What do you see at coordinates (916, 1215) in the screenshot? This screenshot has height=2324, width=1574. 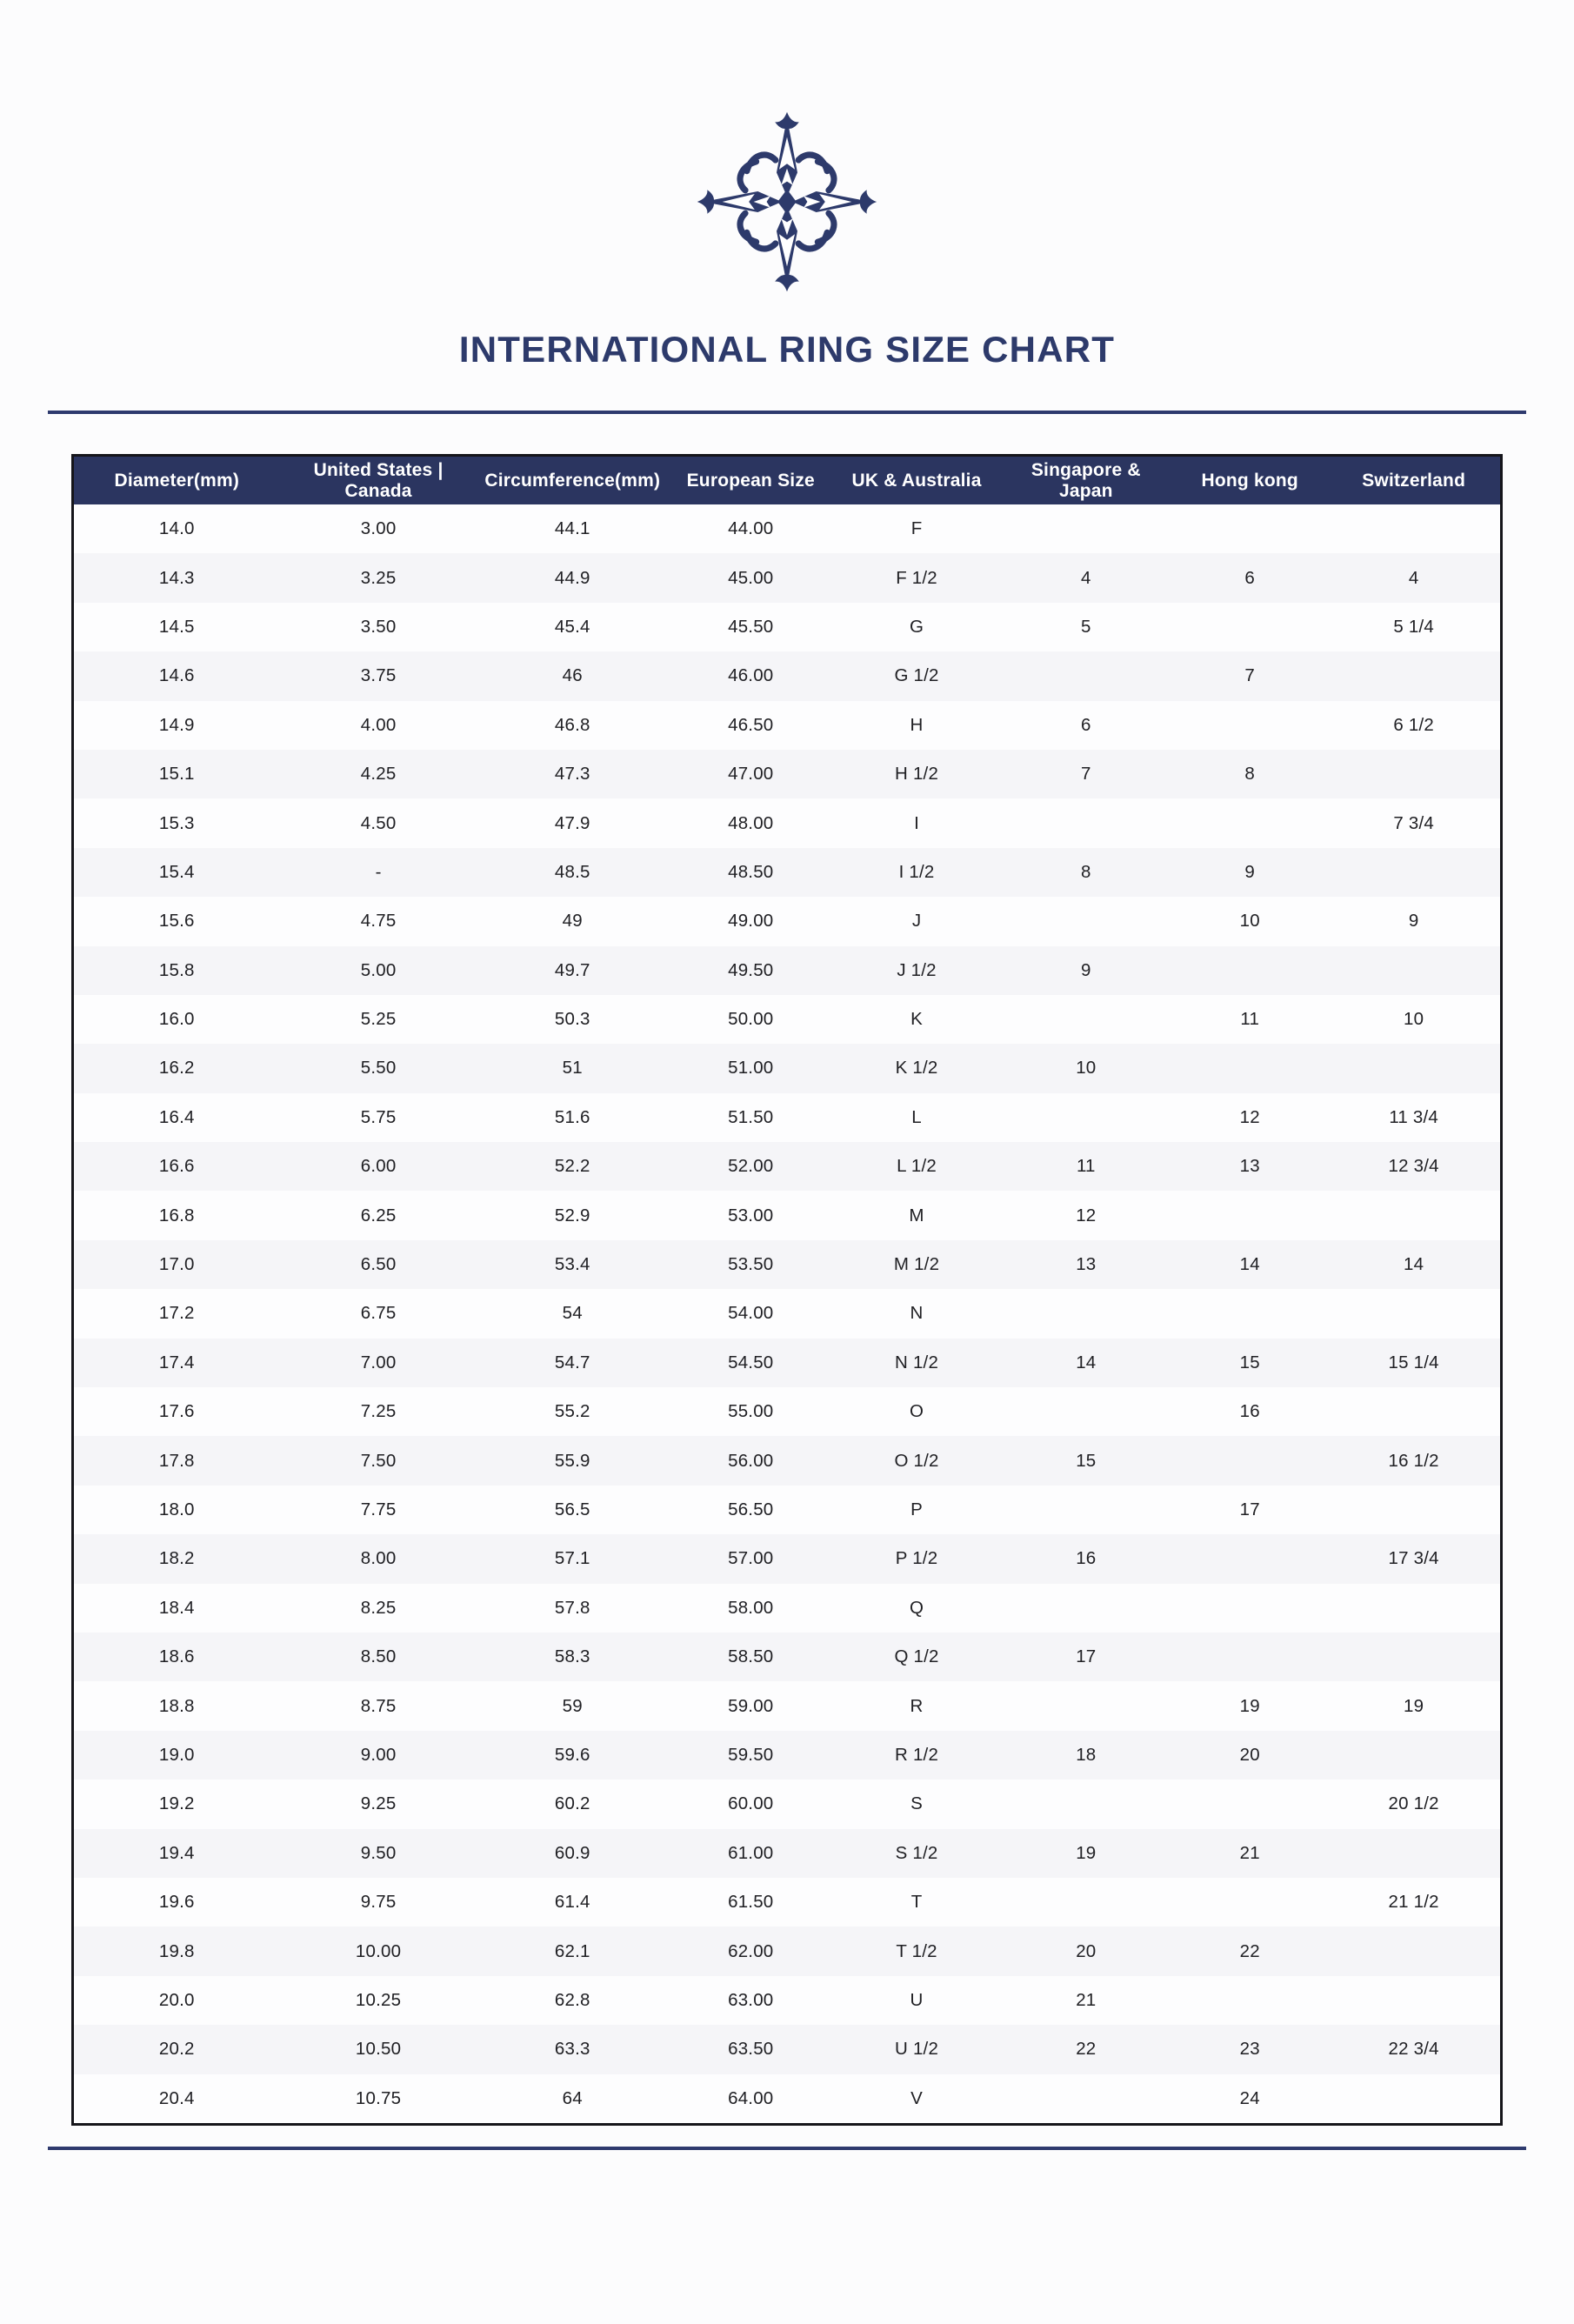 I see `table-cell: M` at bounding box center [916, 1215].